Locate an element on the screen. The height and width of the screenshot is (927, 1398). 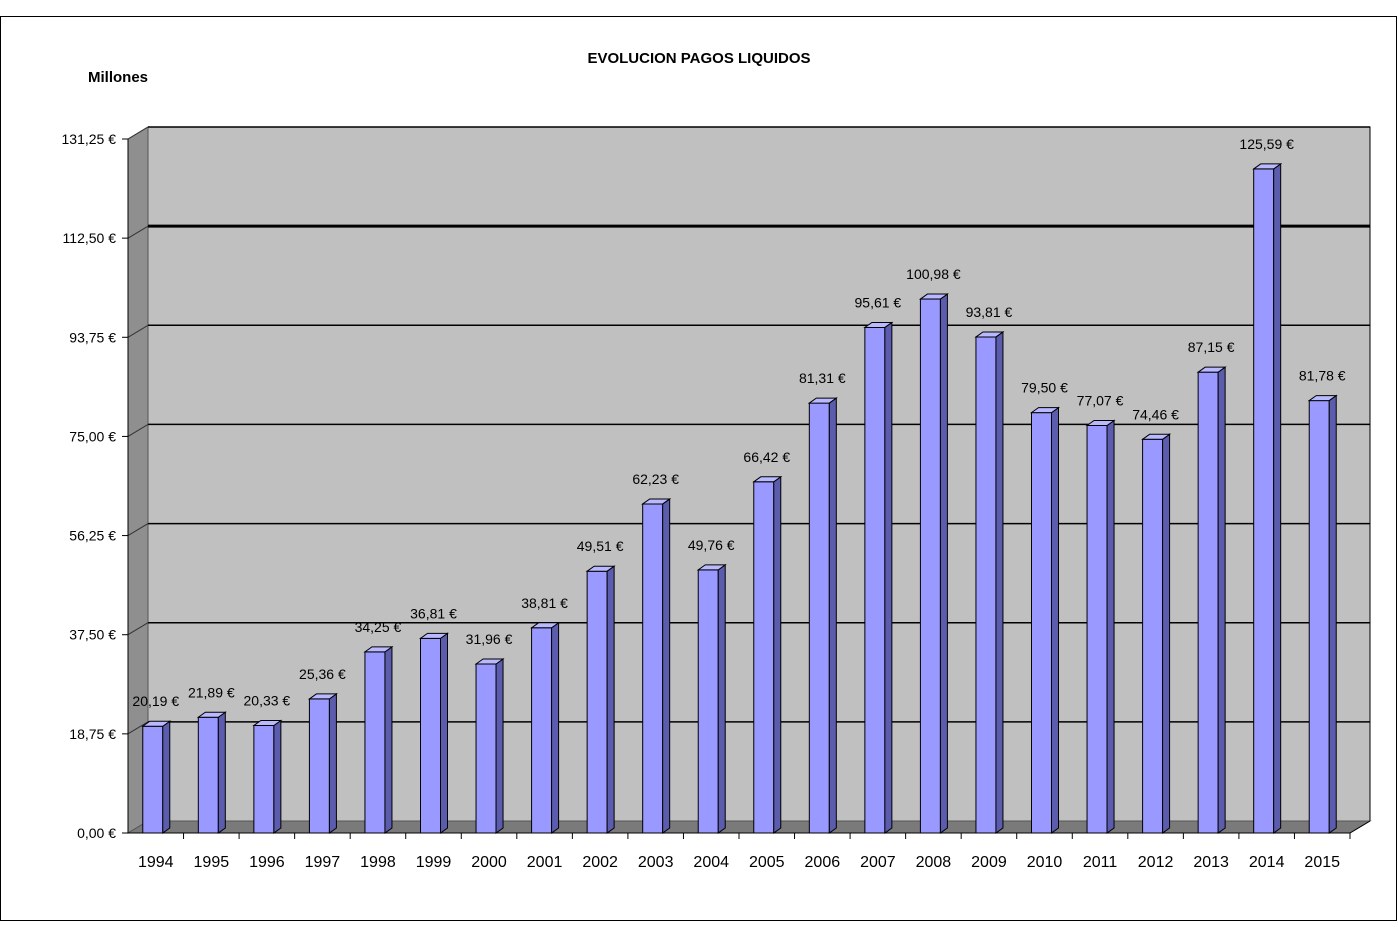
data-label: 49,76 € is located at coordinates (711, 545).